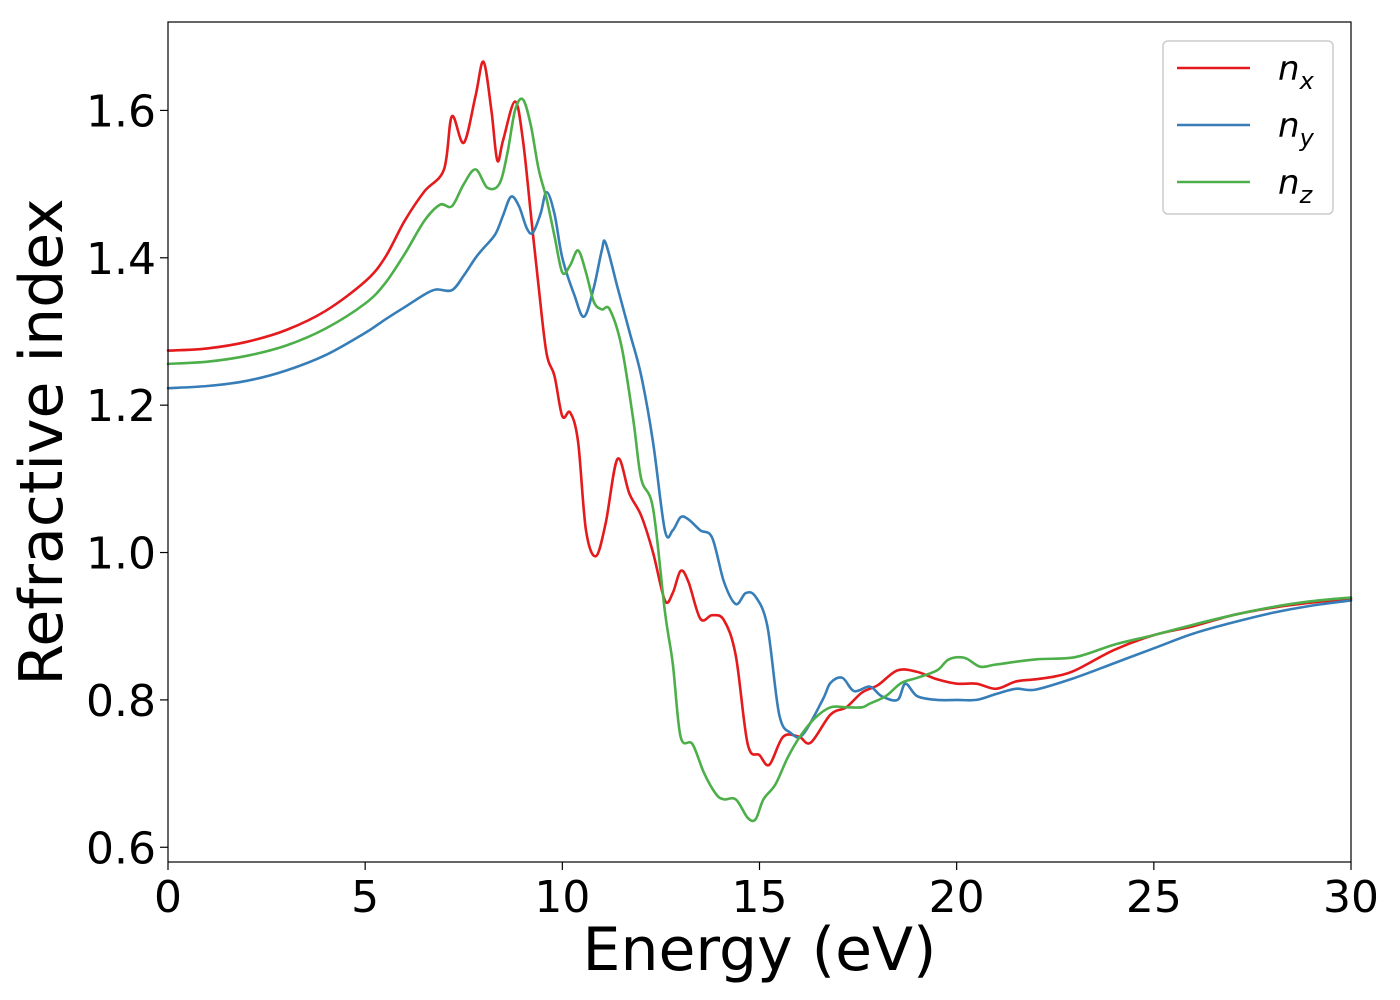 This screenshot has height=1000, width=1400. Describe the element at coordinates (1351, 897) in the screenshot. I see `x-tick-label: 30` at that location.